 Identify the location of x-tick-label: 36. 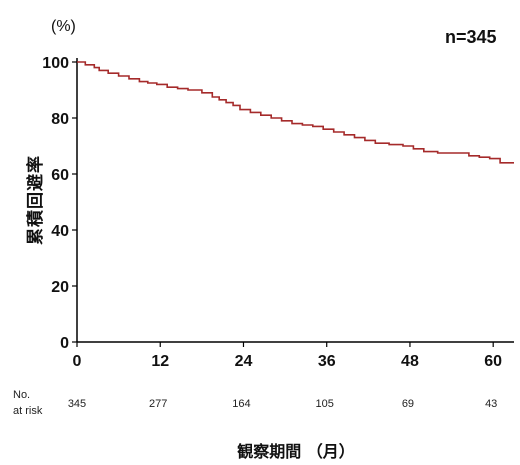
(327, 361).